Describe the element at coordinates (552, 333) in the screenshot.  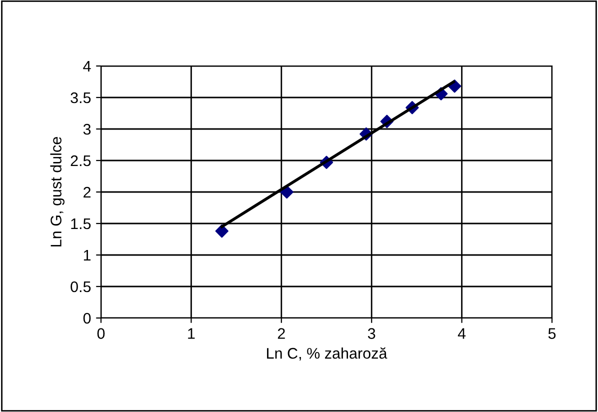
I see `x-tick-label: 5` at that location.